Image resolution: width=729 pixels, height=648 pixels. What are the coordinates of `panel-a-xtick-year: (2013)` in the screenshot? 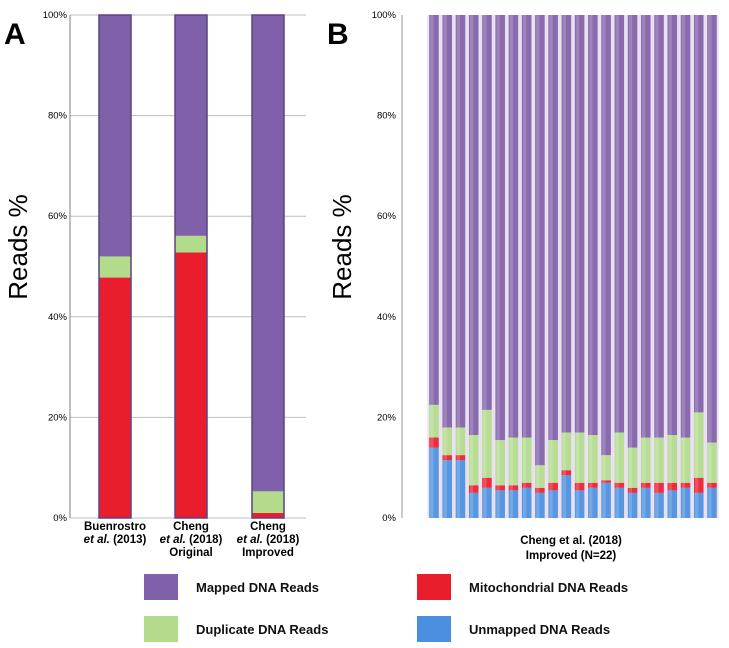 It's located at (128, 540).